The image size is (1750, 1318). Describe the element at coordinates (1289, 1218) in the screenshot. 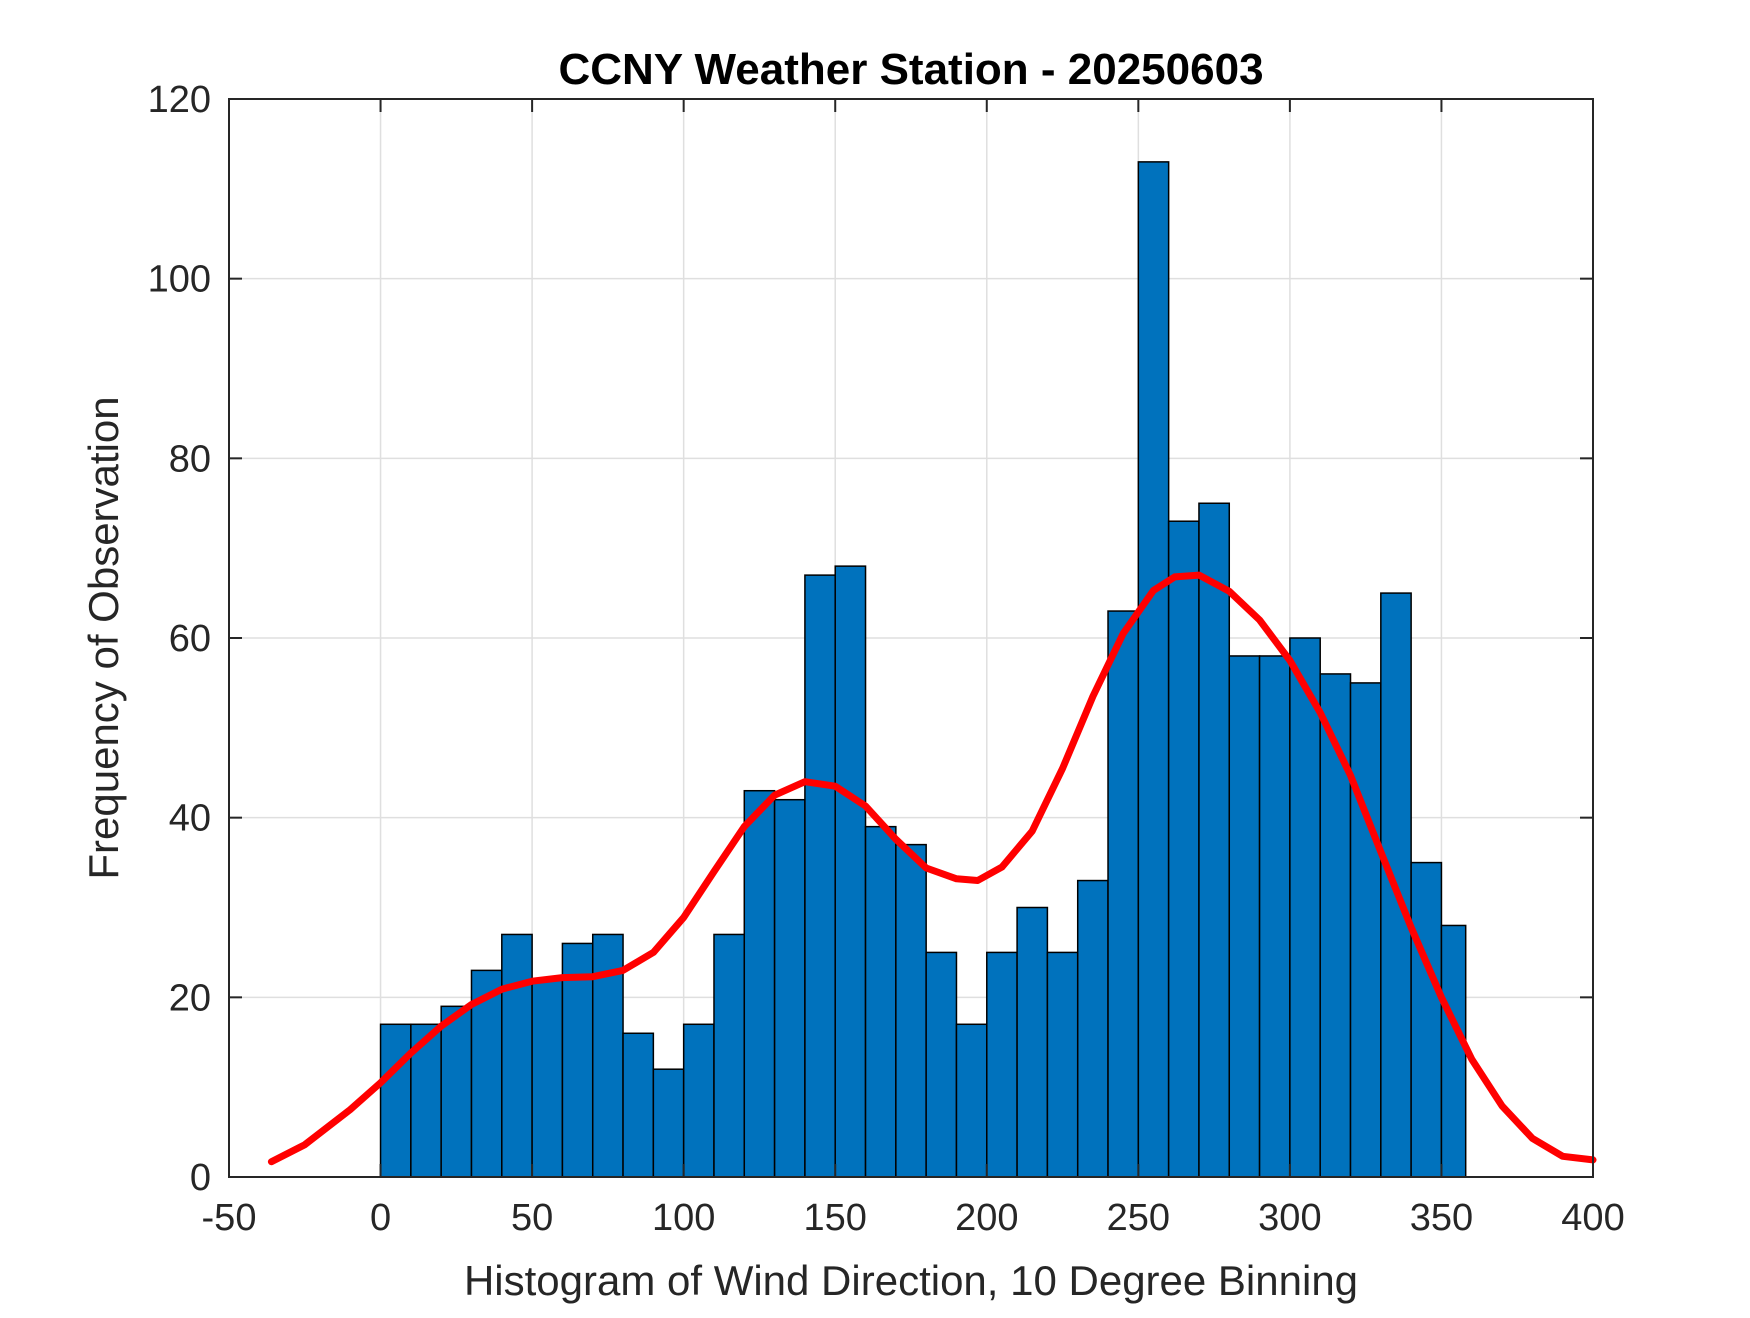

I see `x-tick-label: 300` at that location.